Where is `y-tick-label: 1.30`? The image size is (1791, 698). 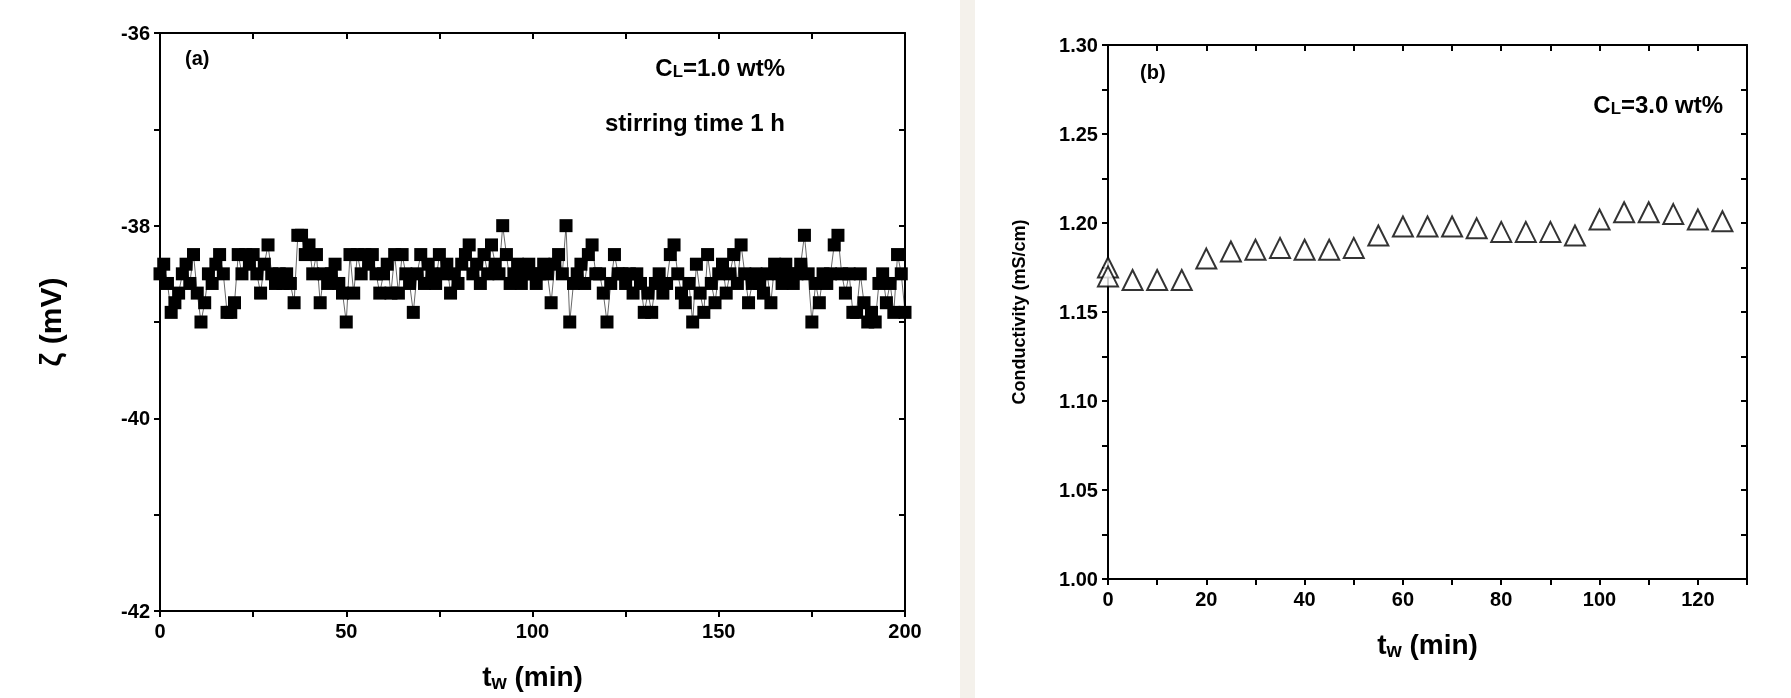 y-tick-label: 1.30 is located at coordinates (1078, 45).